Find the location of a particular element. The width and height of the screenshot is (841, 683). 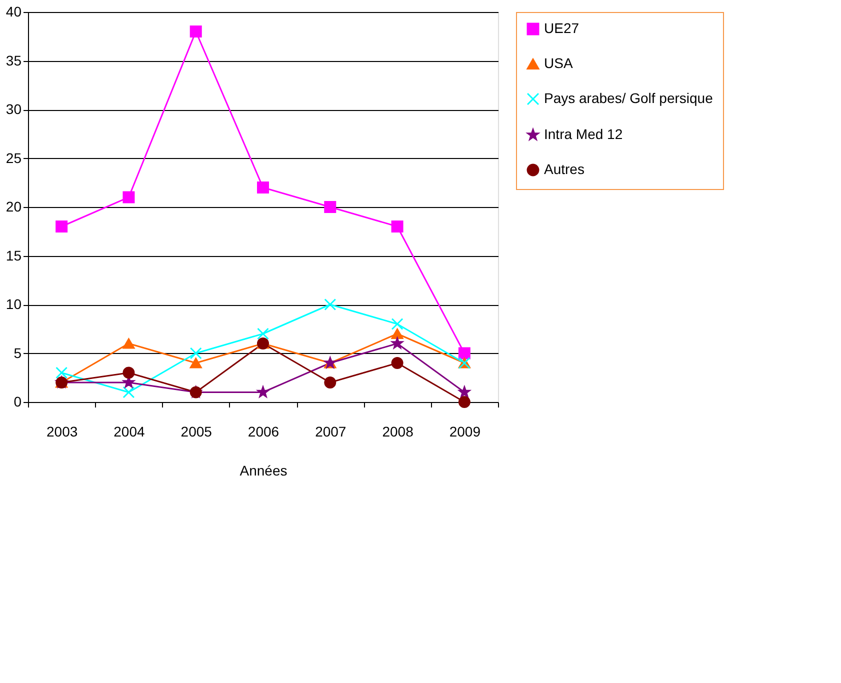

y-tick-label: 30 is located at coordinates (14, 109).